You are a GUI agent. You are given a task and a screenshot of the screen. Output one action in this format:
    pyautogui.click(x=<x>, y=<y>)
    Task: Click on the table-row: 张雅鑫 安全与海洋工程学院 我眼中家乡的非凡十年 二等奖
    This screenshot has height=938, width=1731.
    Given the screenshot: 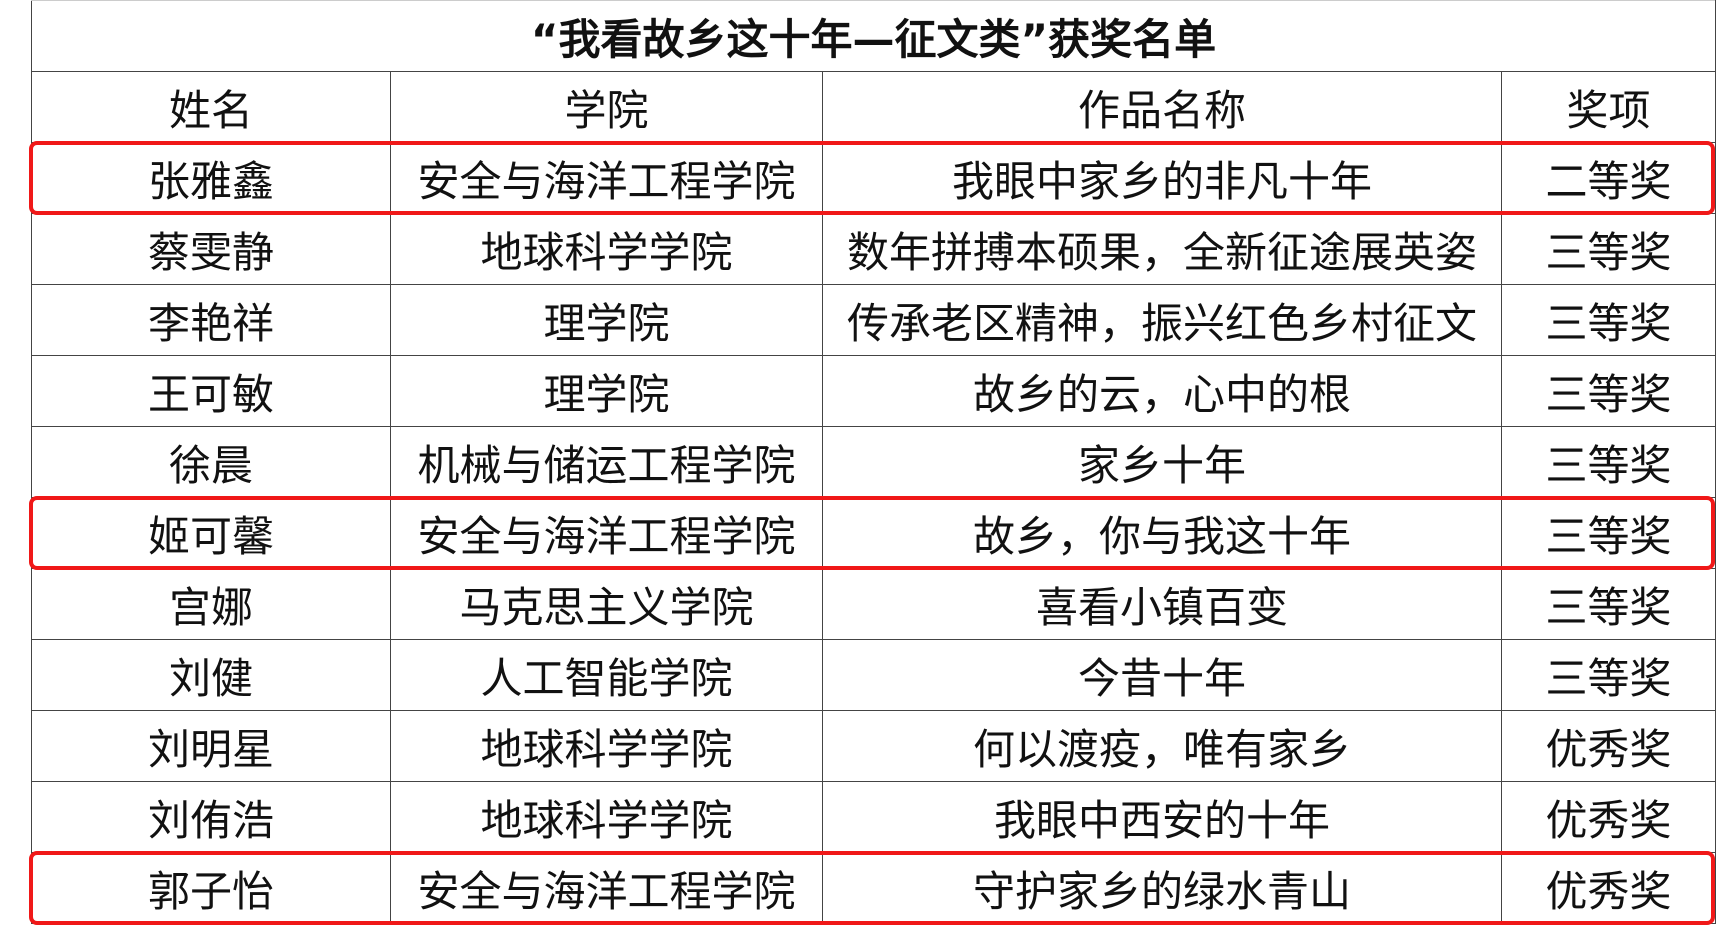 What is the action you would take?
    pyautogui.click(x=874, y=178)
    